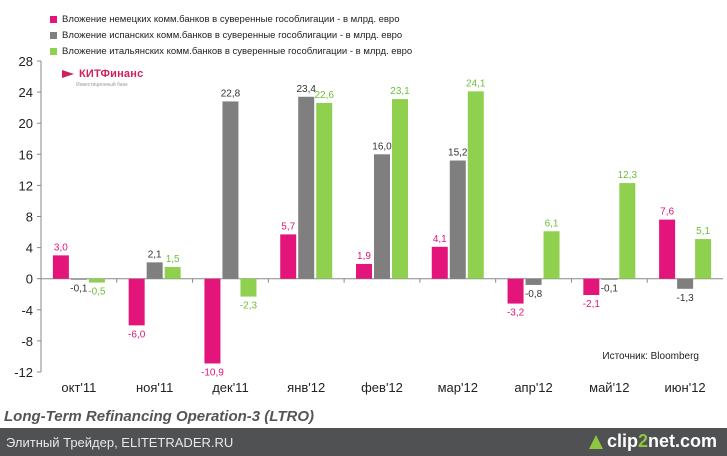 The height and width of the screenshot is (456, 727). What do you see at coordinates (26, 185) in the screenshot?
I see `y-tick-label: 12` at bounding box center [26, 185].